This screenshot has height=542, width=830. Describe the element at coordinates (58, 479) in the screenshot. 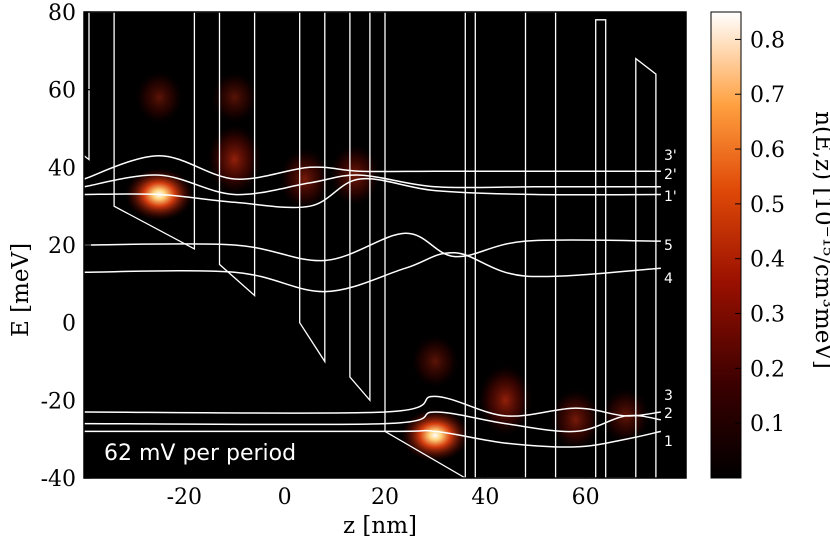

I see `y-tick-label-0: -40` at that location.